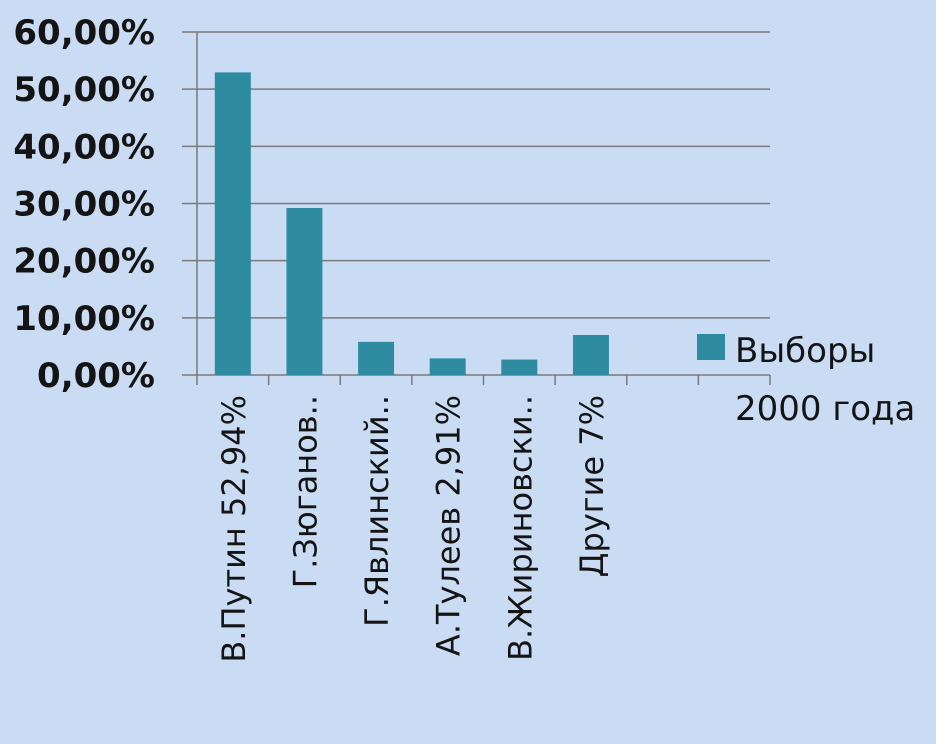 This screenshot has width=936, height=744. Describe the element at coordinates (84, 319) in the screenshot. I see `y-tick-label: 10,00%` at that location.